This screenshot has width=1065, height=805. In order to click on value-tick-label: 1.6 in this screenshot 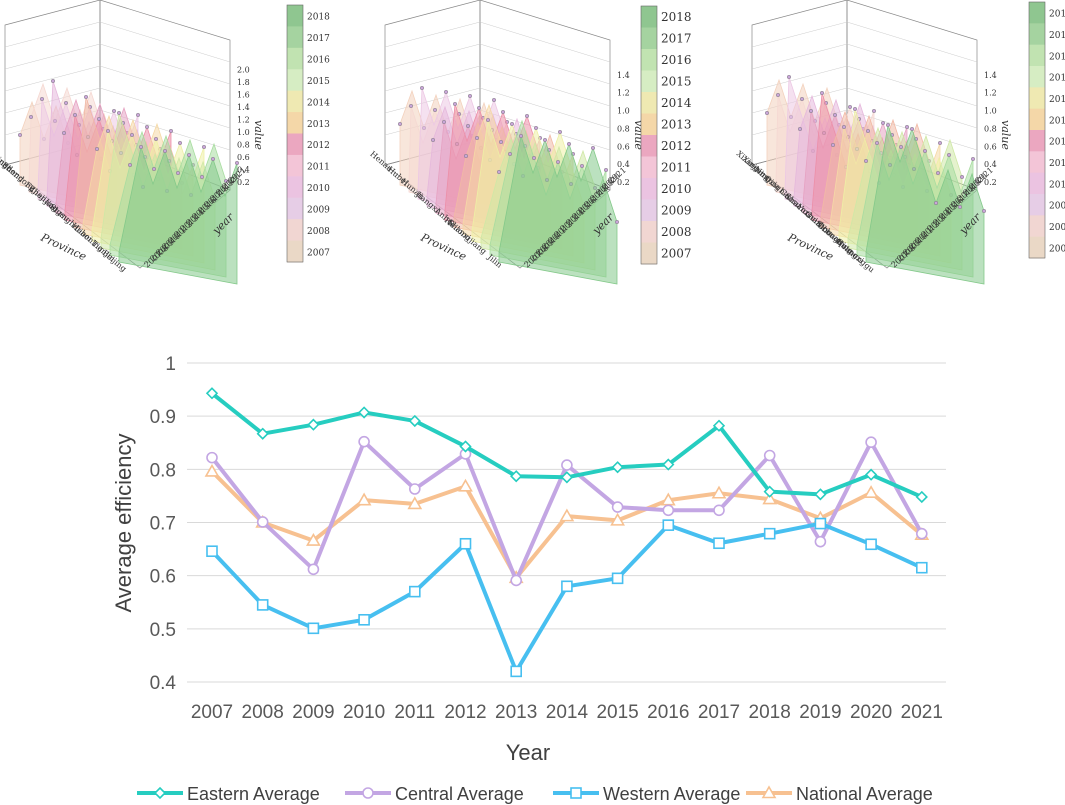, I will do `click(243, 95)`.